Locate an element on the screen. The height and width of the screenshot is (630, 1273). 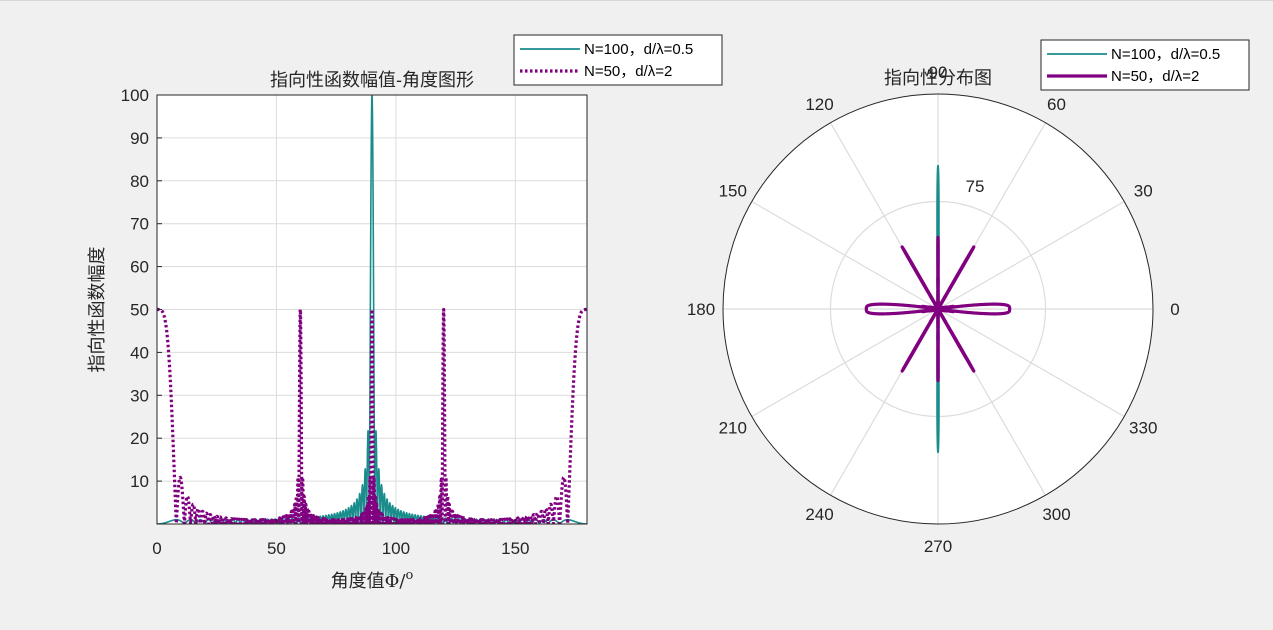
cartesian-legend-label-1: N=50，d/λ=2 is located at coordinates (628, 71).